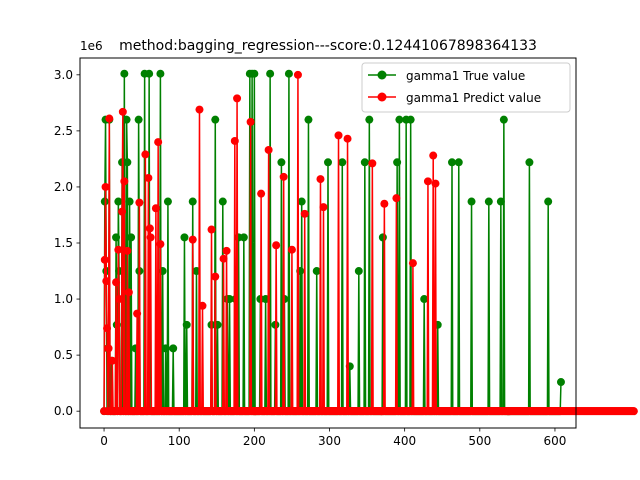  Describe the element at coordinates (63, 355) in the screenshot. I see `y-tick-label: 0.5` at that location.